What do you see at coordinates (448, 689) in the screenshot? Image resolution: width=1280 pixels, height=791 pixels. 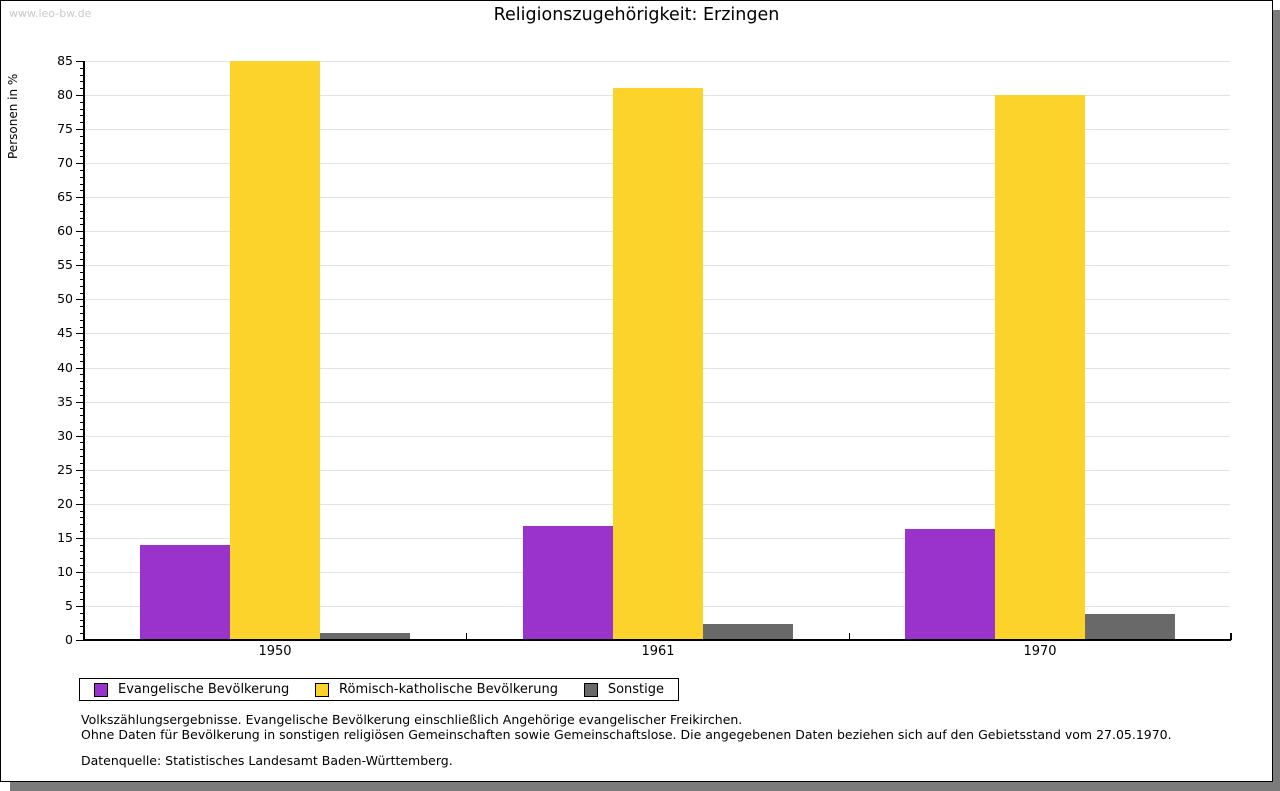 I see `legend-label: Römisch-katholische Bevölkerung` at bounding box center [448, 689].